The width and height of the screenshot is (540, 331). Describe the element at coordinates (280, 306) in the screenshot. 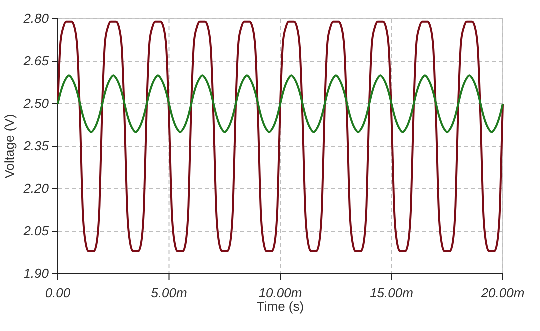

I see `x-axis-title: Time (s)` at that location.